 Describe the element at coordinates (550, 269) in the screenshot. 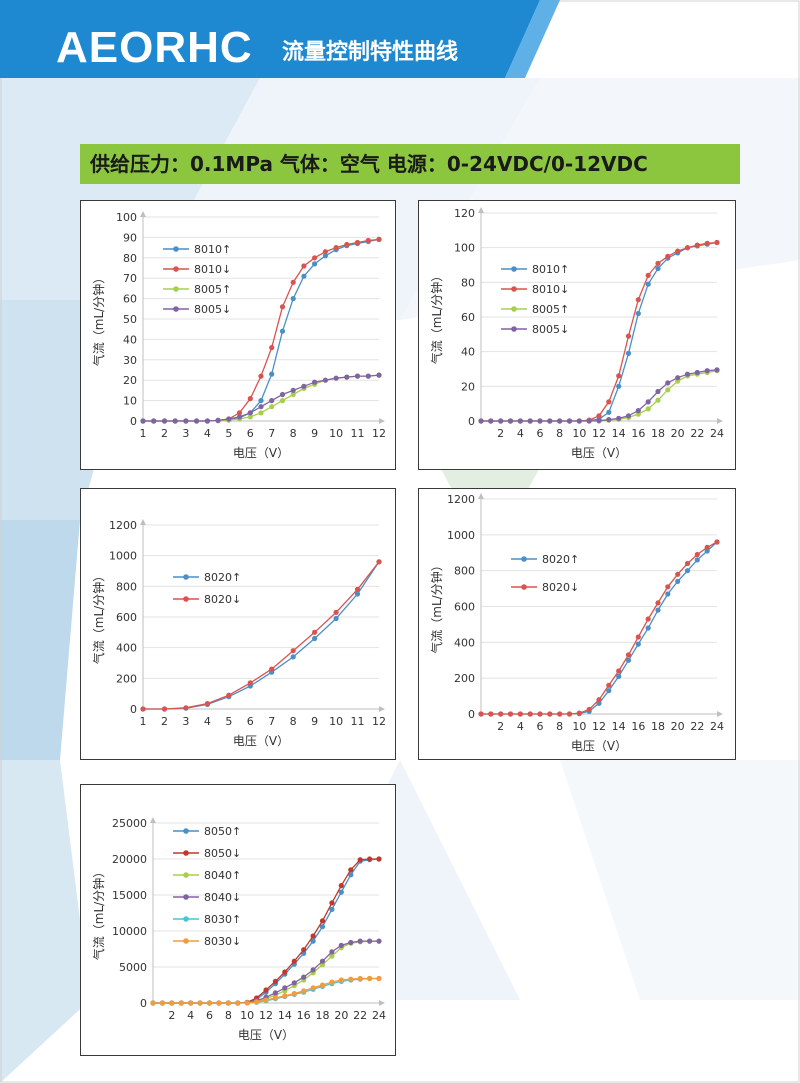

I see `legend-label: 8010↑` at that location.